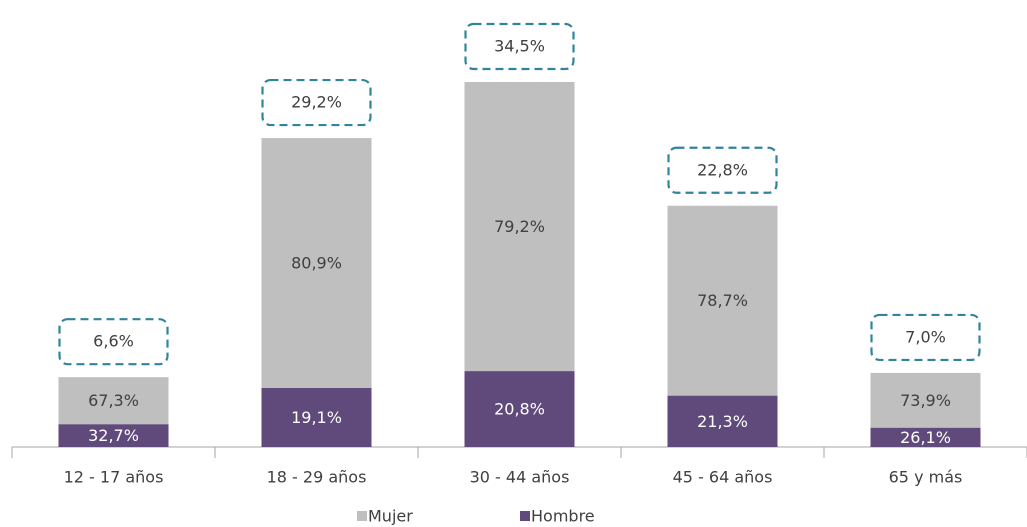  What do you see at coordinates (563, 516) in the screenshot?
I see `legend-label: Hombre` at bounding box center [563, 516].